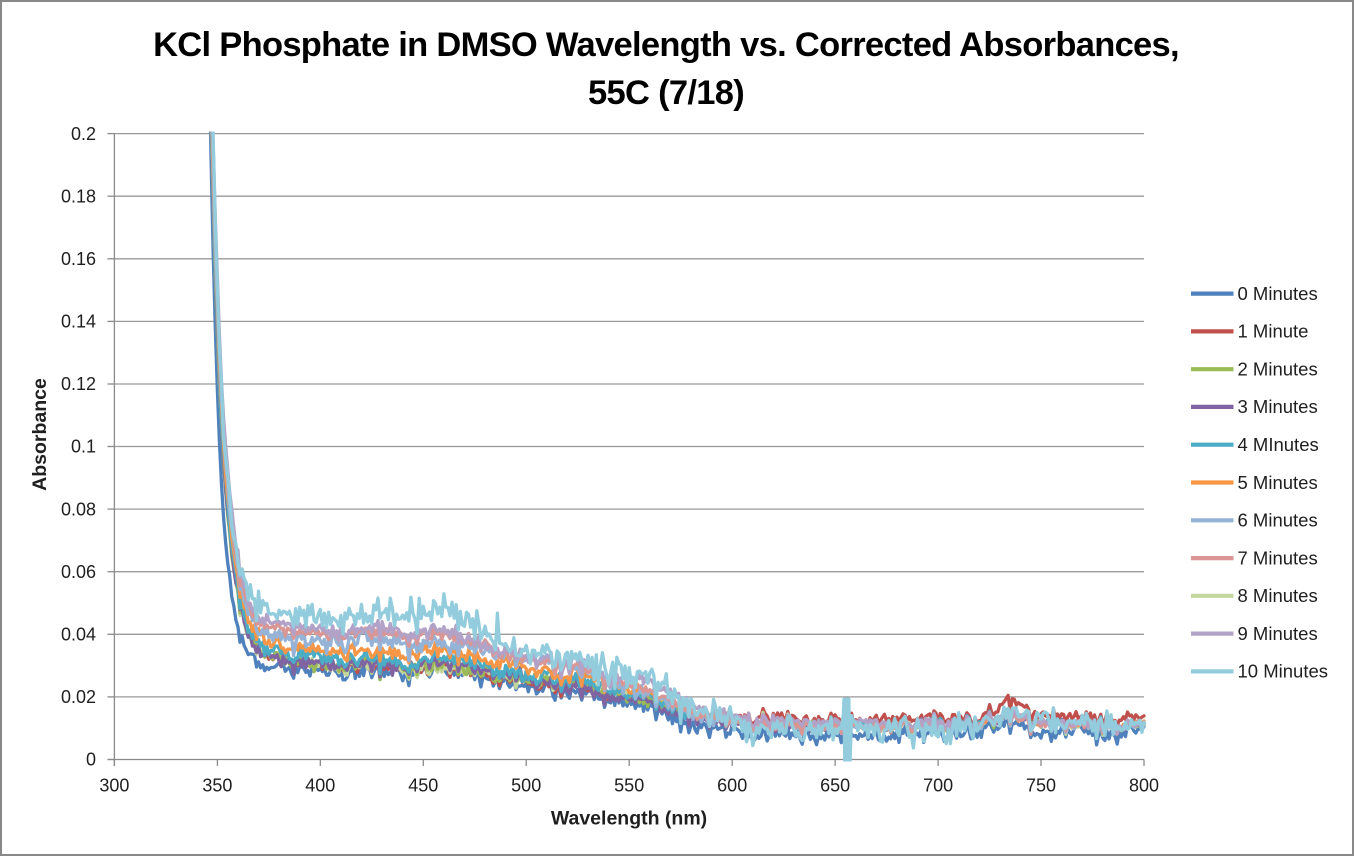 This screenshot has height=856, width=1354. I want to click on svg-text: 5 Minutes, so click(1278, 482).